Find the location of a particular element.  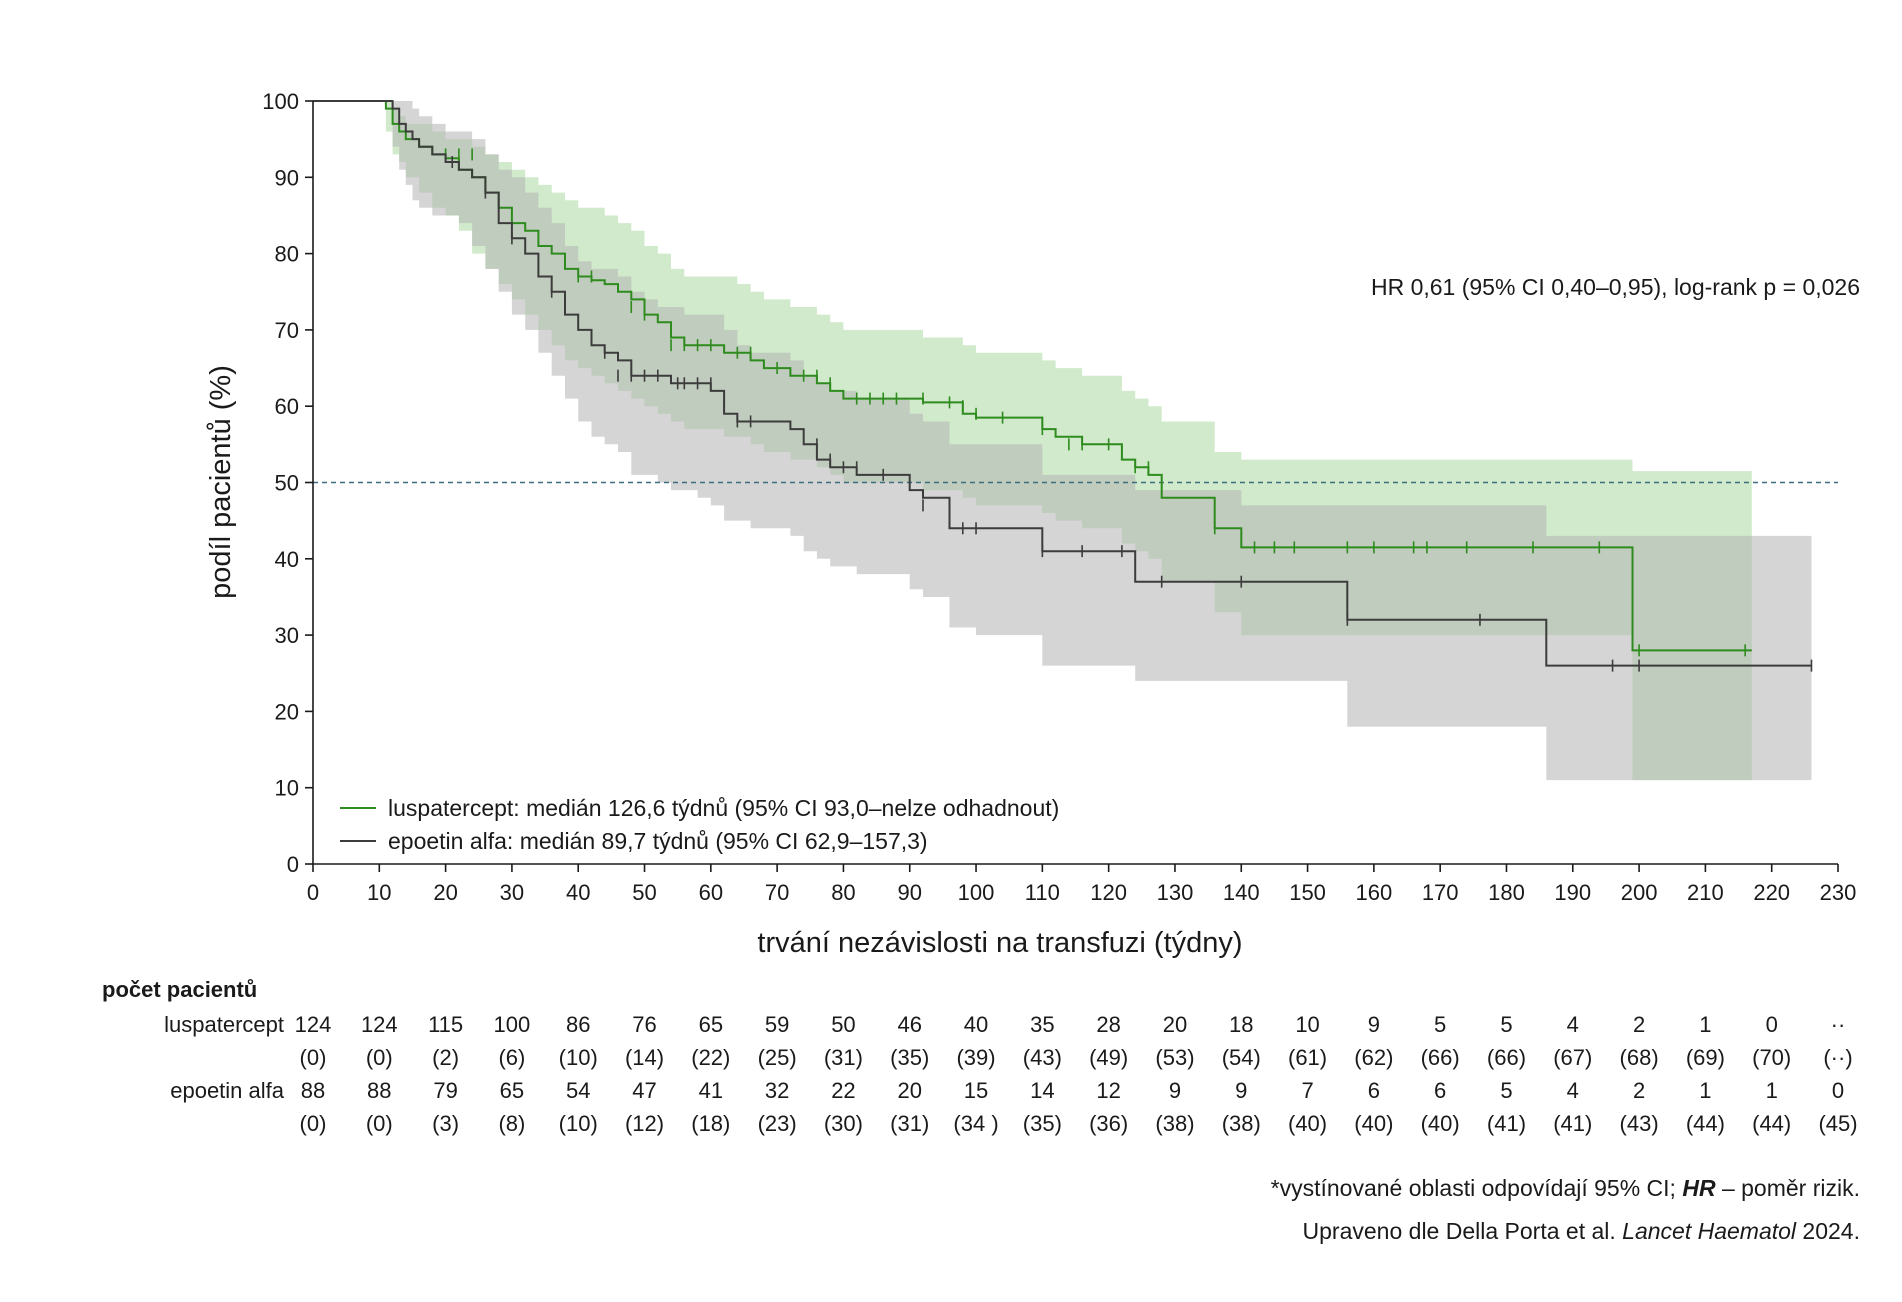

y-tick-label: 20 is located at coordinates (287, 711).